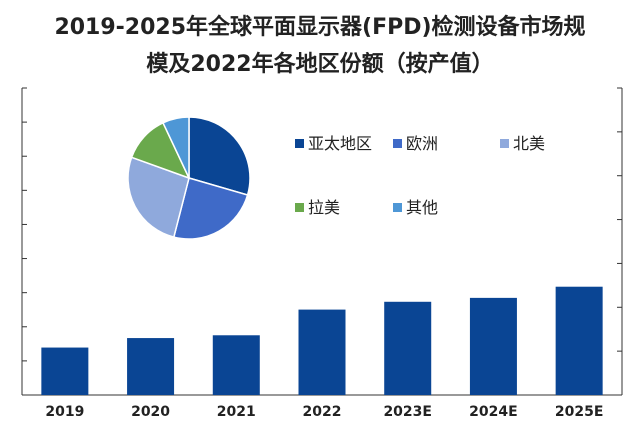 The height and width of the screenshot is (428, 640). What do you see at coordinates (422, 207) in the screenshot?
I see `legend-label: 其他` at bounding box center [422, 207].